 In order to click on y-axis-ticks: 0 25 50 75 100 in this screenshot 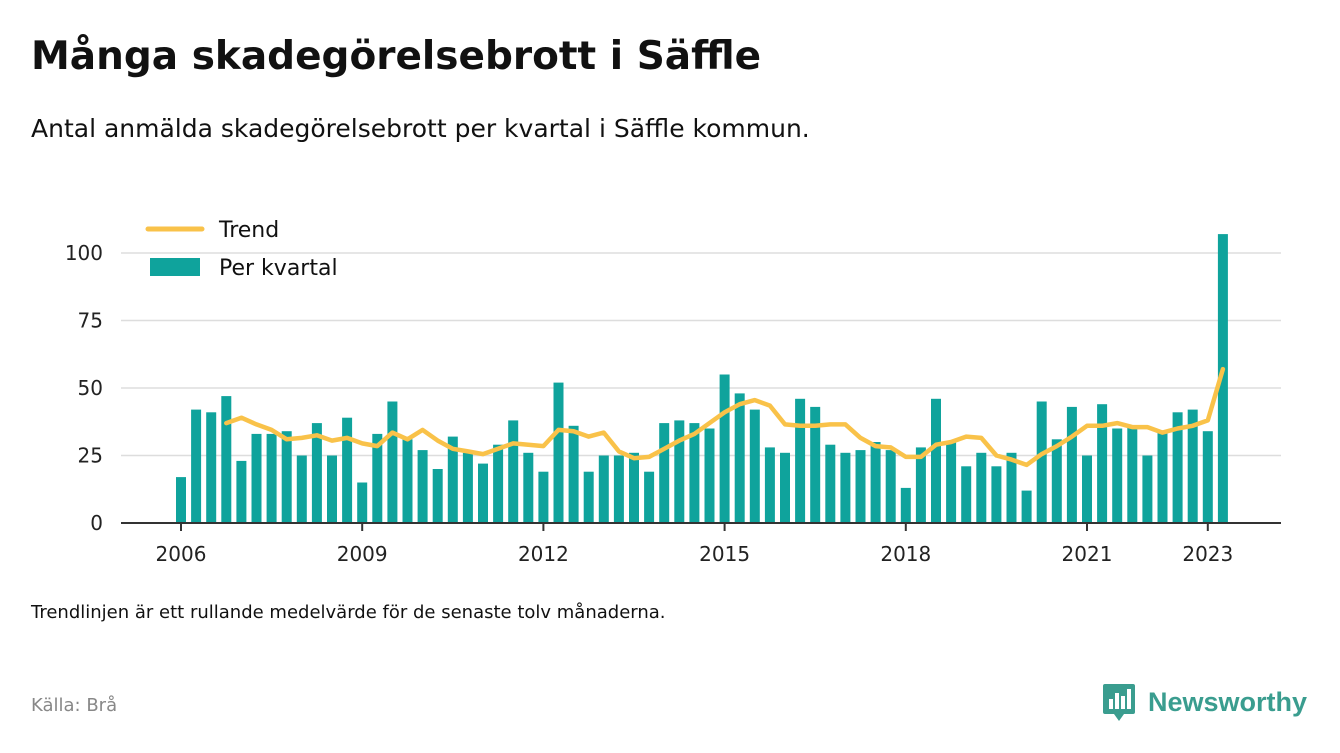, I will do `click(84, 388)`.